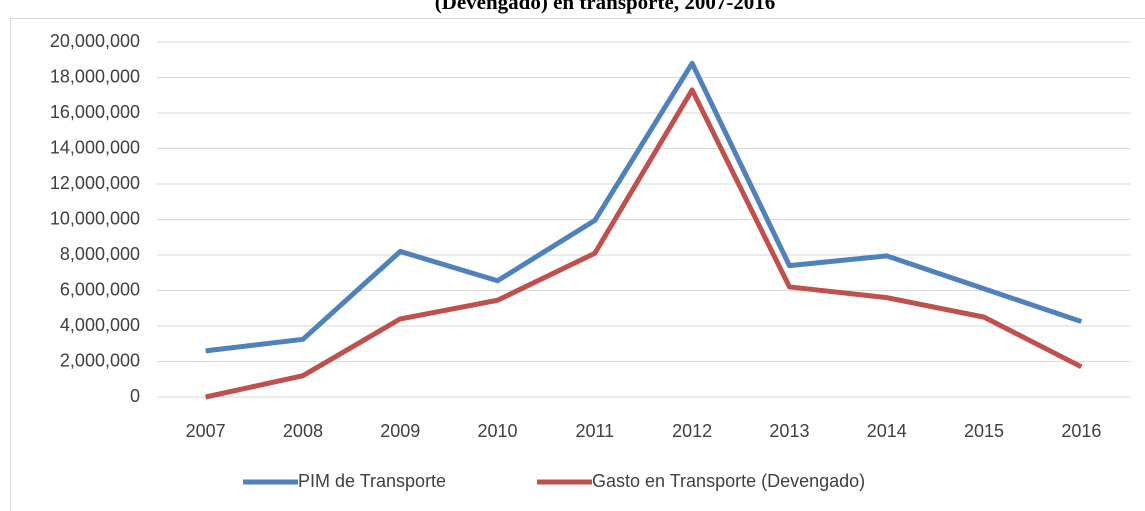  What do you see at coordinates (303, 431) in the screenshot?
I see `x-tick-label: 2008` at bounding box center [303, 431].